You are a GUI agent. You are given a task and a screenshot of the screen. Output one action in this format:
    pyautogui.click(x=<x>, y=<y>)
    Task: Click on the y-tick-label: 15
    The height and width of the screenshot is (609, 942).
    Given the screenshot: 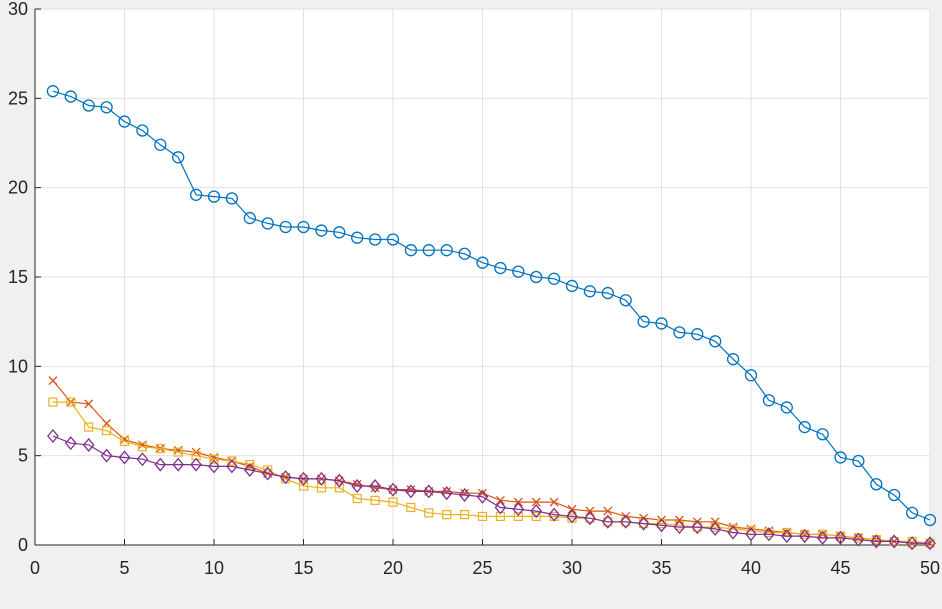 What is the action you would take?
    pyautogui.click(x=18, y=277)
    